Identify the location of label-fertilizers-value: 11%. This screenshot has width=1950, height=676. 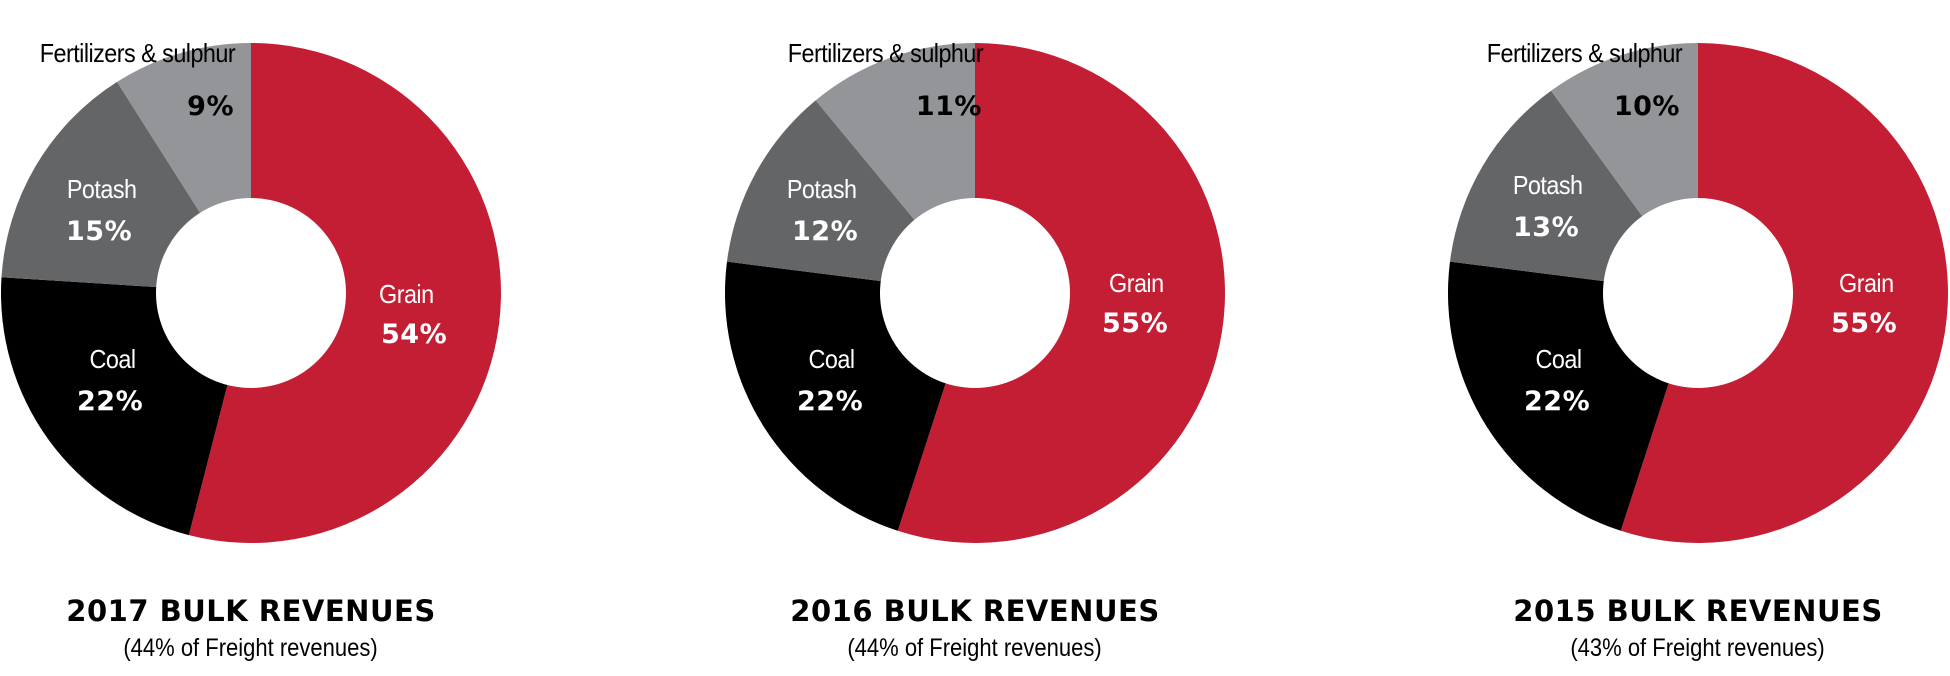
(948, 106).